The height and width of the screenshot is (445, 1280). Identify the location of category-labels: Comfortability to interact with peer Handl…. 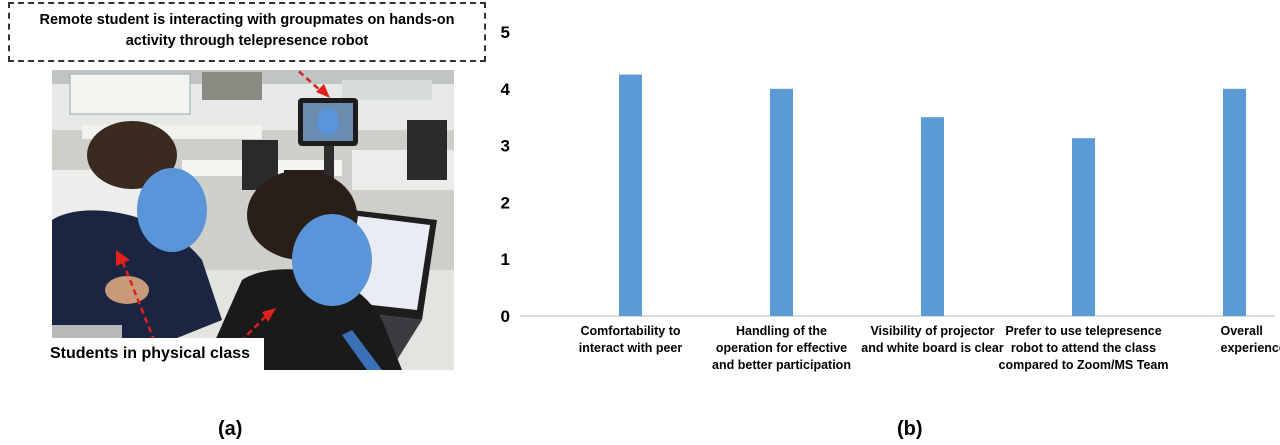
(929, 348).